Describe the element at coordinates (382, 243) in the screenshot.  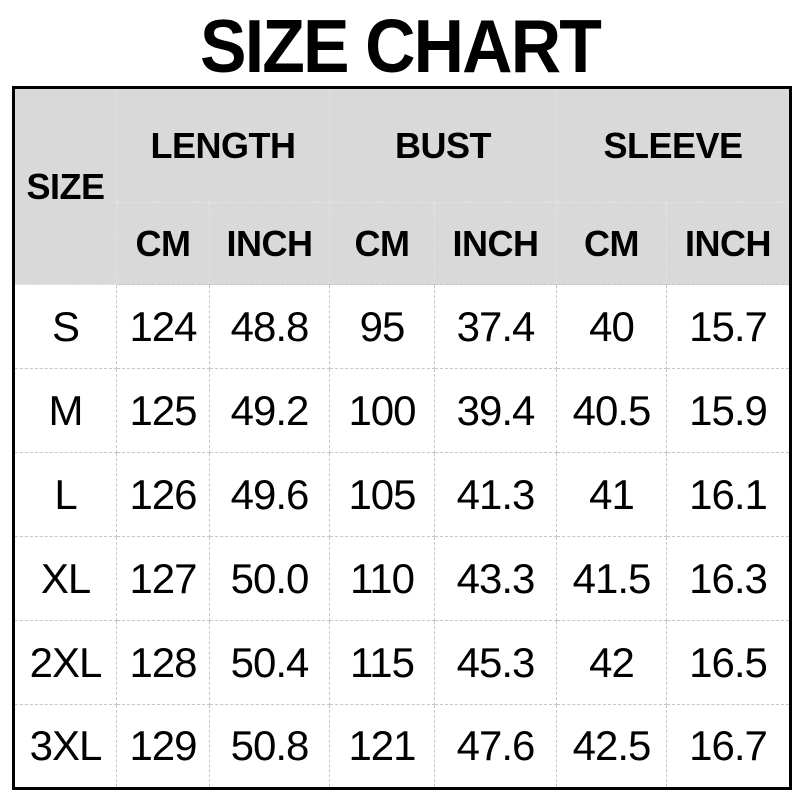
I see `header-bust-cm: CM` at that location.